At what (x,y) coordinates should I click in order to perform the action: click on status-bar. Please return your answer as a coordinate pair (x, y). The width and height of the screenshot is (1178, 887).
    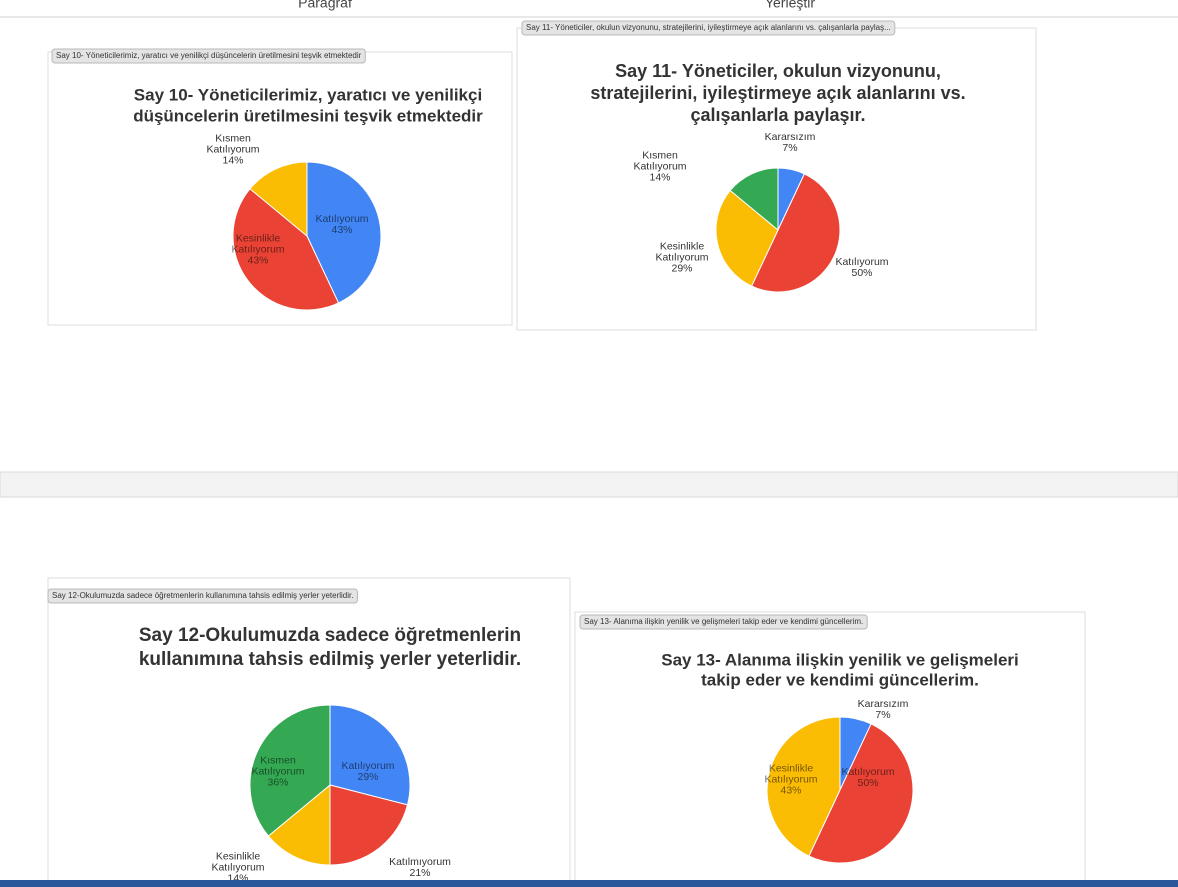
    Looking at the image, I should click on (589, 883).